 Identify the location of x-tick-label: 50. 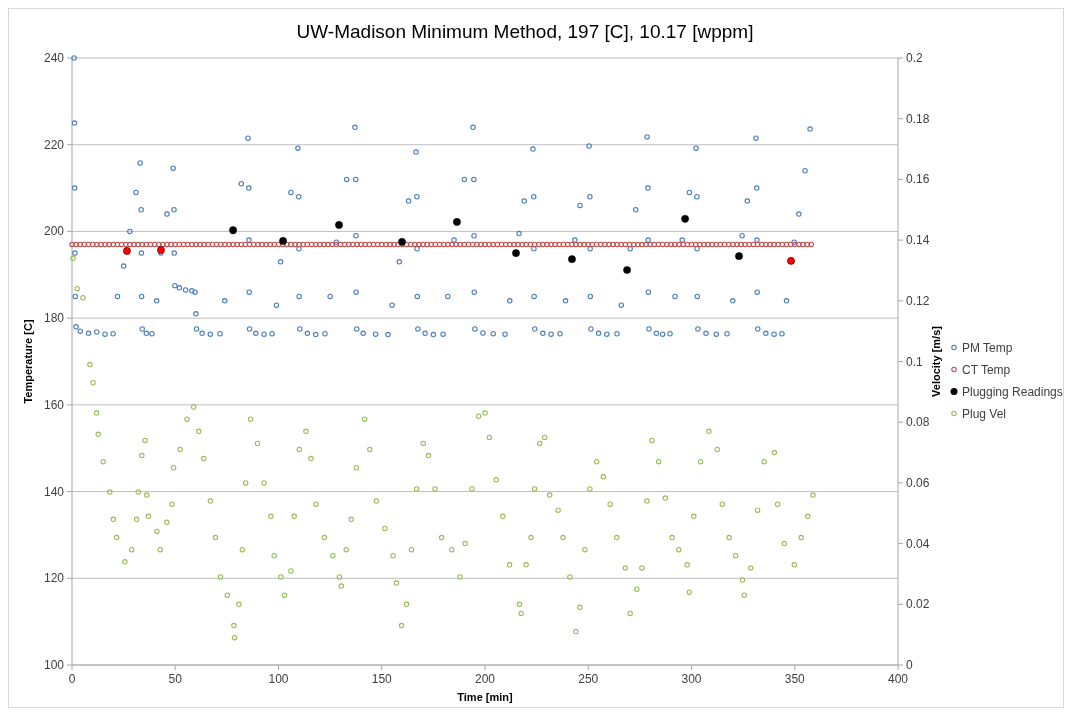
(175, 679).